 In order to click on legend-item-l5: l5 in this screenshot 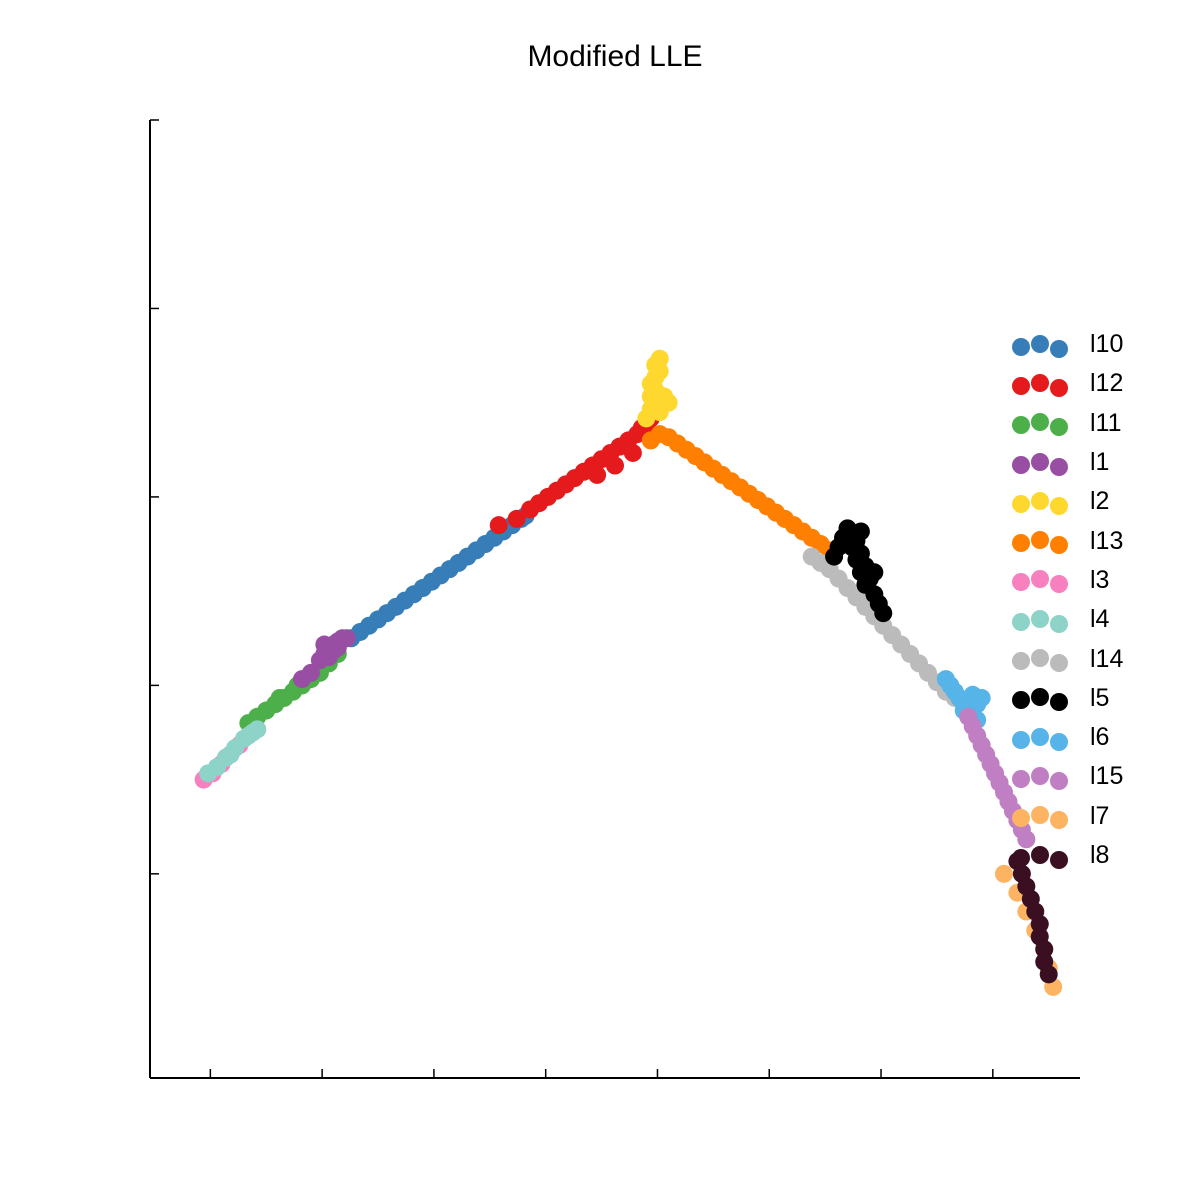, I will do `click(1066, 698)`.